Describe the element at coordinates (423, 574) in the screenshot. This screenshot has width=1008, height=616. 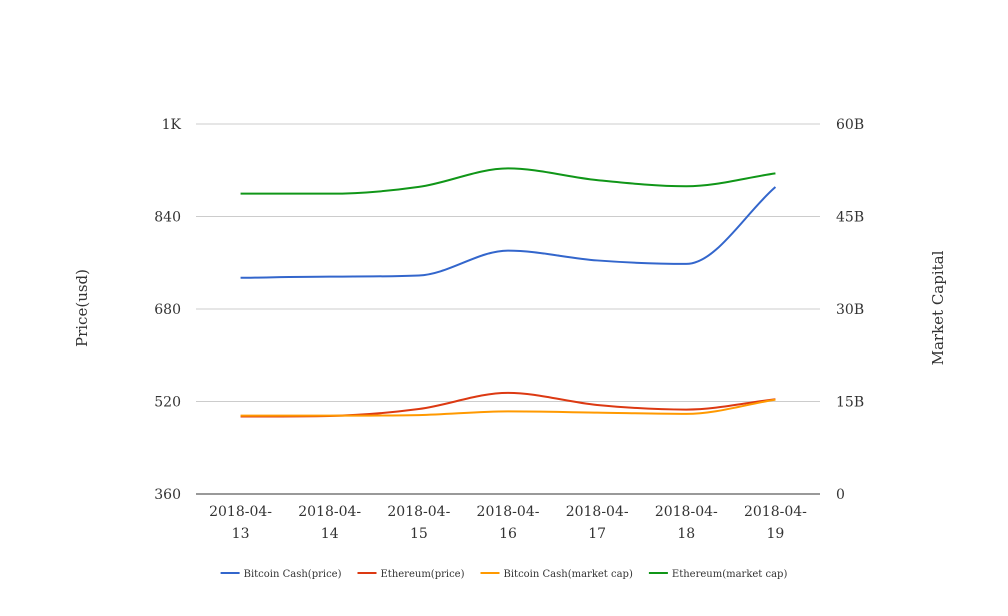
I see `legend-label: Ethereum(price)` at that location.